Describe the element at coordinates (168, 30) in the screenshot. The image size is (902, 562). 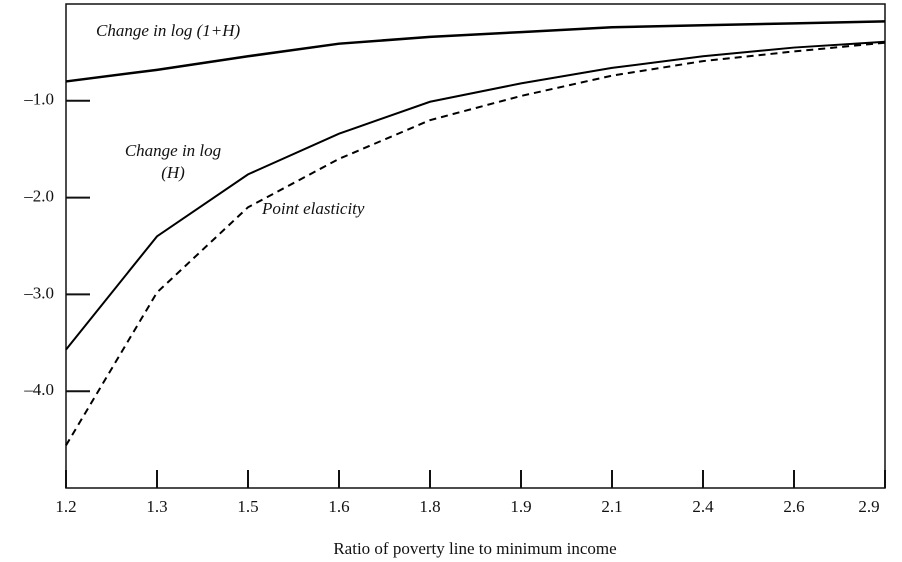
I see `series-label: Change in log (1+H)` at that location.